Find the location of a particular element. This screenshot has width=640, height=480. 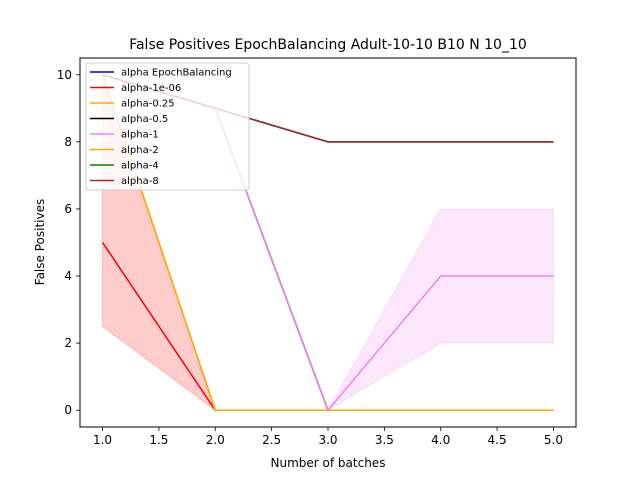

x-tick-label: 5.0 is located at coordinates (553, 440).